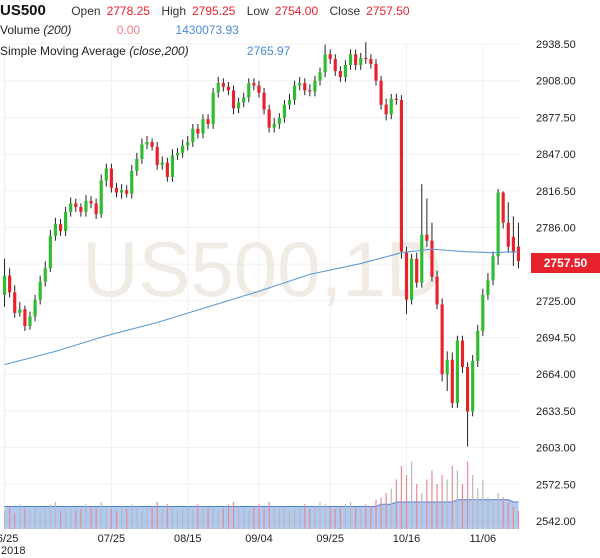 This screenshot has height=558, width=600. Describe the element at coordinates (86, 11) in the screenshot. I see `open-label: Open` at that location.